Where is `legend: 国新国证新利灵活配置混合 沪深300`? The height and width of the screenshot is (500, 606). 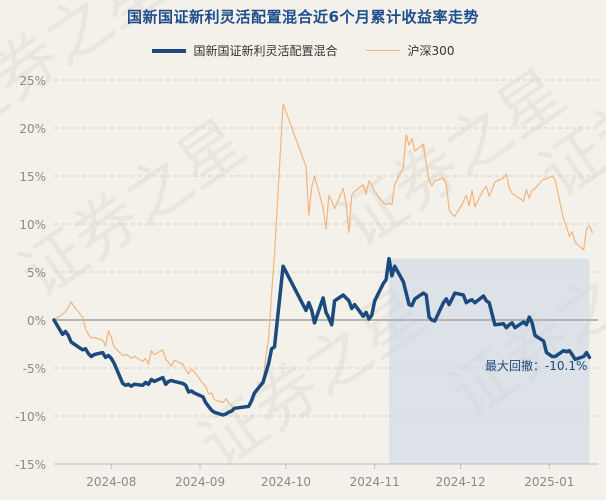 legend: 国新国证新利灵活配置混合 沪深300 is located at coordinates (303, 50).